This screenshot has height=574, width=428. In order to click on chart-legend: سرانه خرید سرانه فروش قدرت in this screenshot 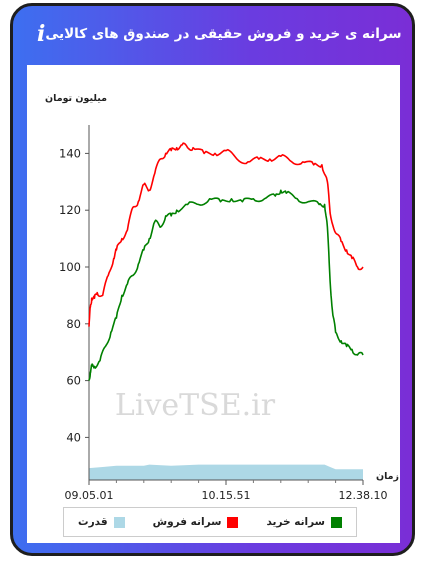, I will do `click(210, 522)`.